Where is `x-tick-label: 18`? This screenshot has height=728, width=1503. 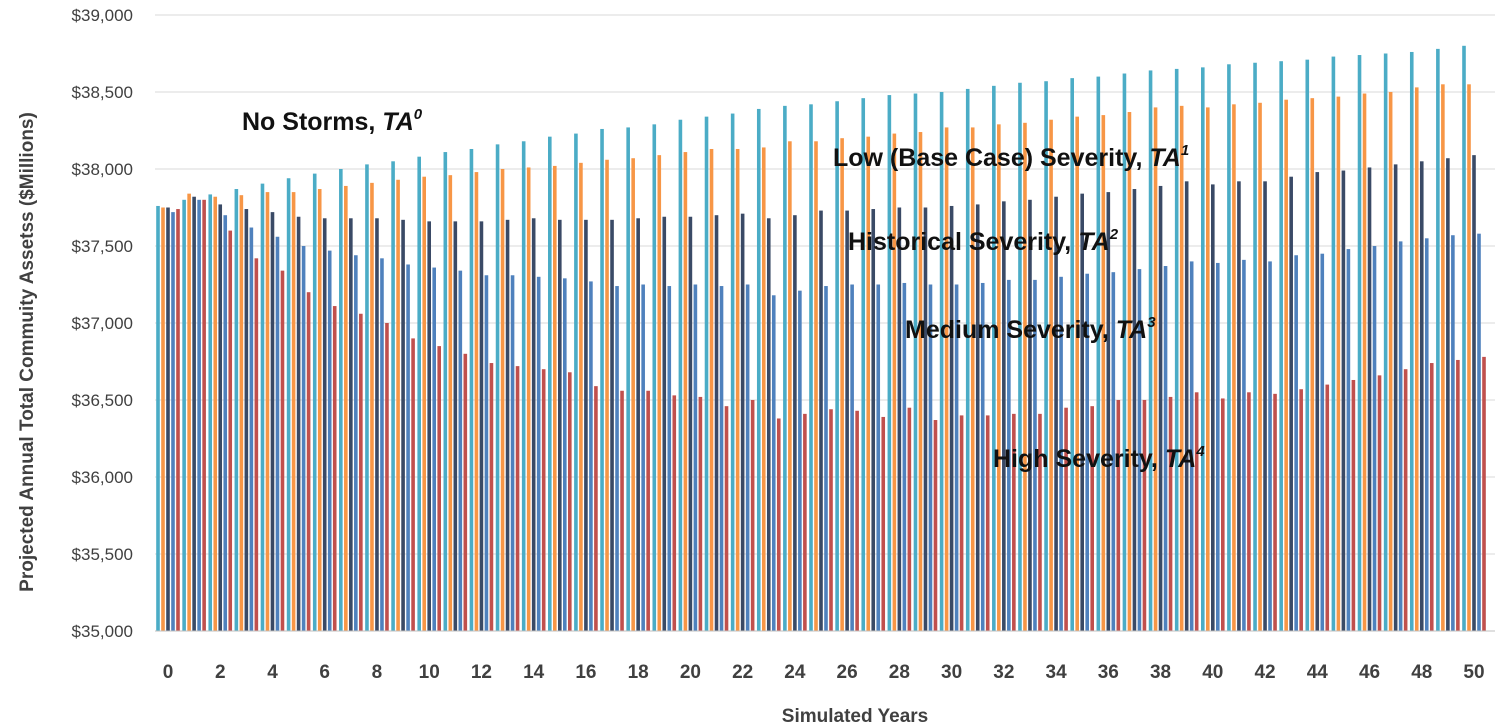
x-tick-label: 18 is located at coordinates (638, 672).